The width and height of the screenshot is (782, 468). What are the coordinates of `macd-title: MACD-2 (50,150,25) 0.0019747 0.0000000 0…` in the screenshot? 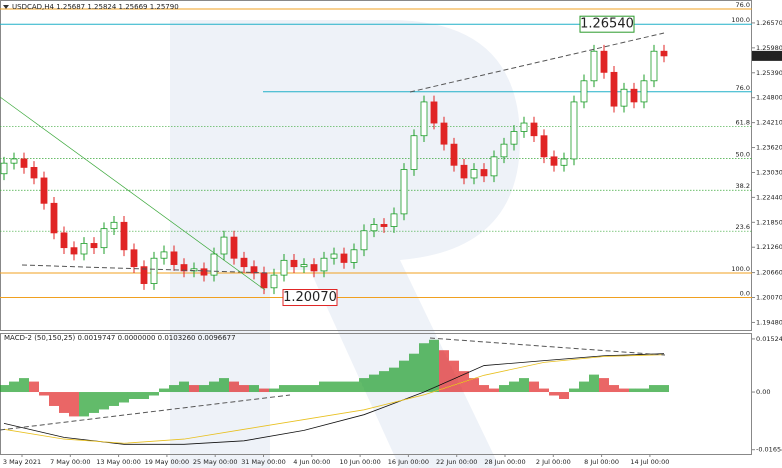 It's located at (120, 338).